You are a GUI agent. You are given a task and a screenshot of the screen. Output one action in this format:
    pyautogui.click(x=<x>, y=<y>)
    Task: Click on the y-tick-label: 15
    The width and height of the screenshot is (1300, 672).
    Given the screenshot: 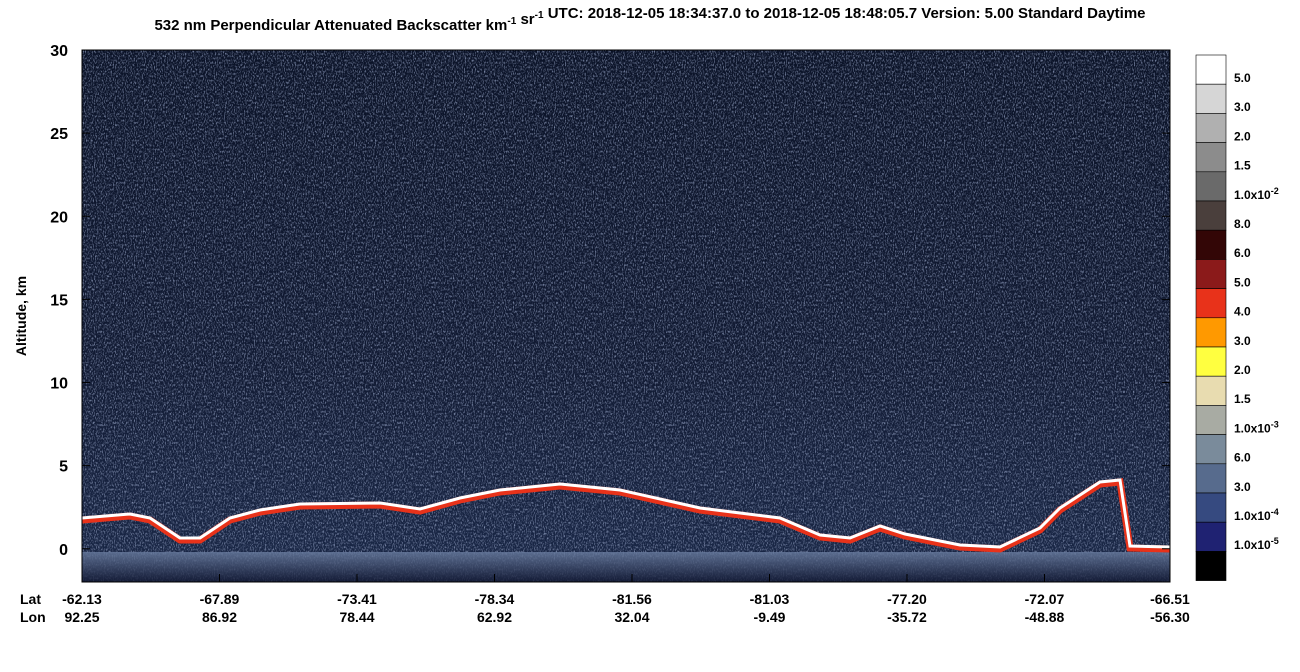 What is the action you would take?
    pyautogui.click(x=59, y=300)
    